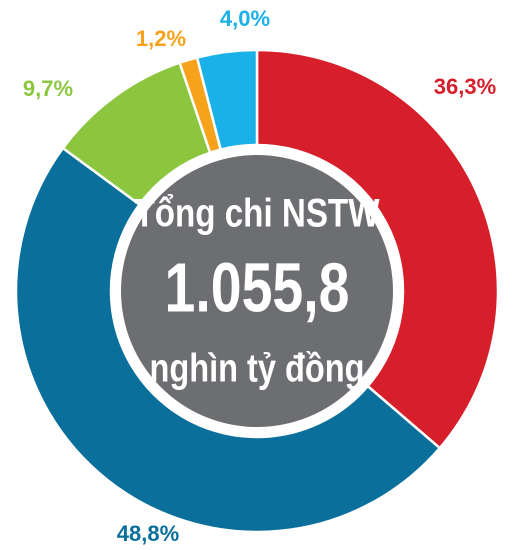 Image resolution: width=514 pixels, height=550 pixels. I want to click on center-text: nghìn tỷ đồng, so click(257, 369).